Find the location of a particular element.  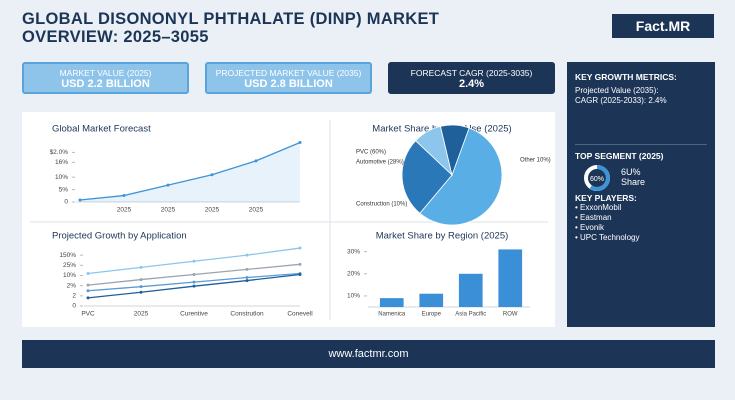

player-name: UPC Technology is located at coordinates (610, 237).